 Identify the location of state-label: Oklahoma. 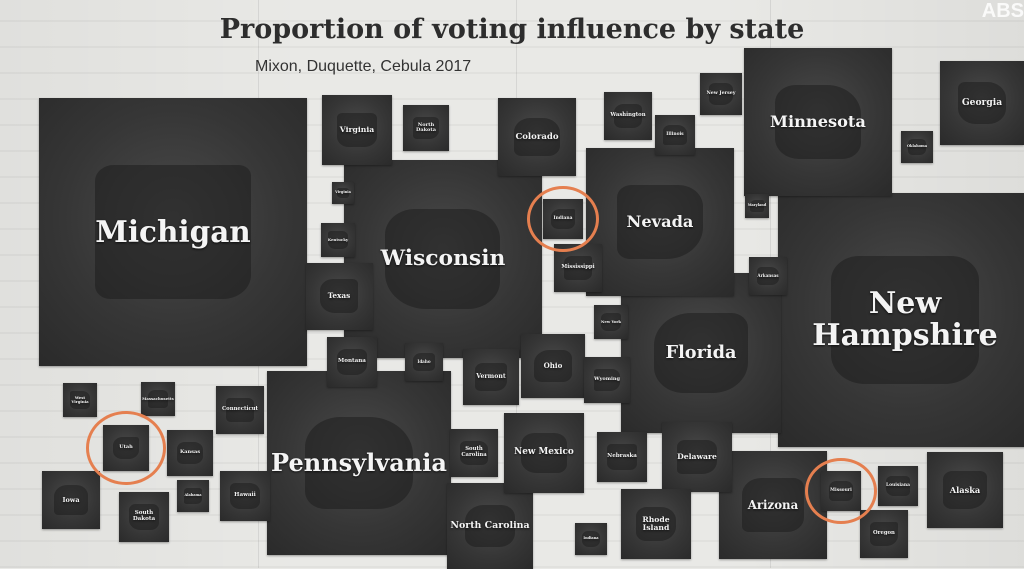
(916, 146).